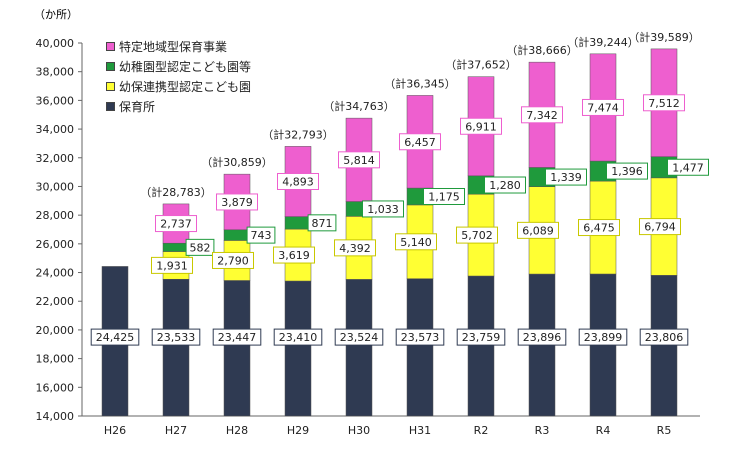 This screenshot has height=470, width=730. What do you see at coordinates (322, 223) in the screenshot?
I see `data-label: 871` at bounding box center [322, 223].